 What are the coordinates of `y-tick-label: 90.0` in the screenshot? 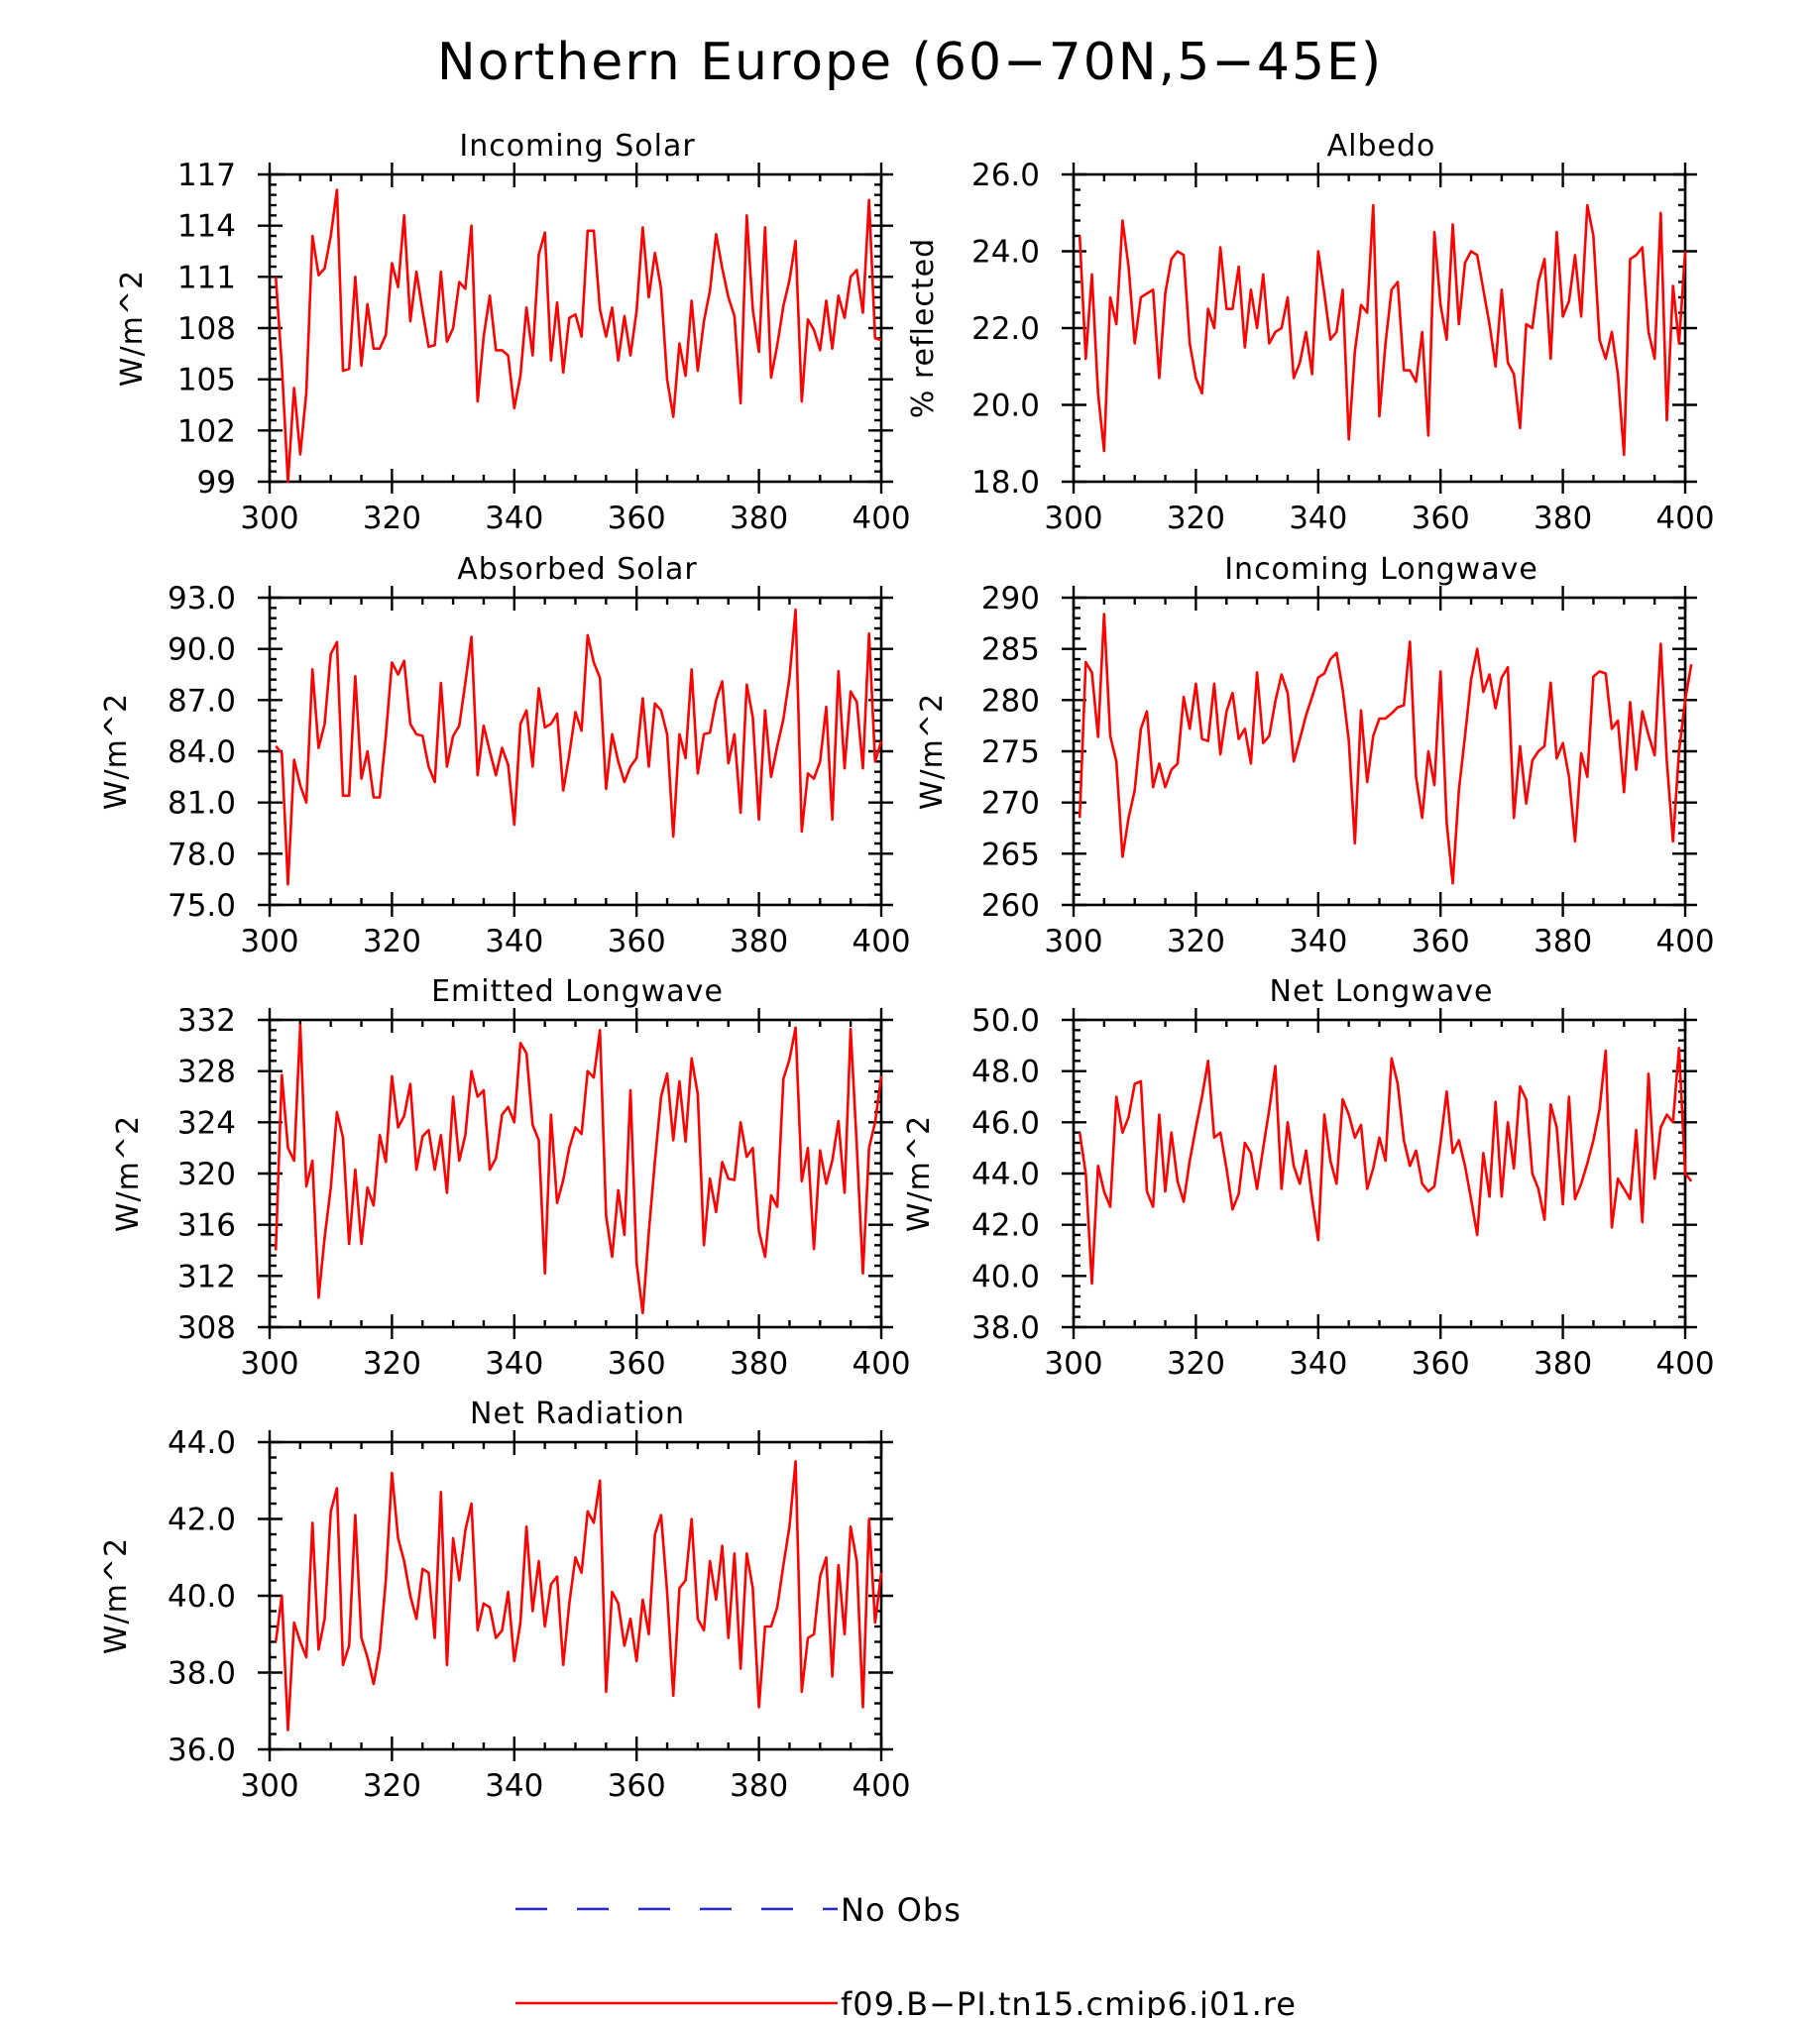 It's located at (202, 650).